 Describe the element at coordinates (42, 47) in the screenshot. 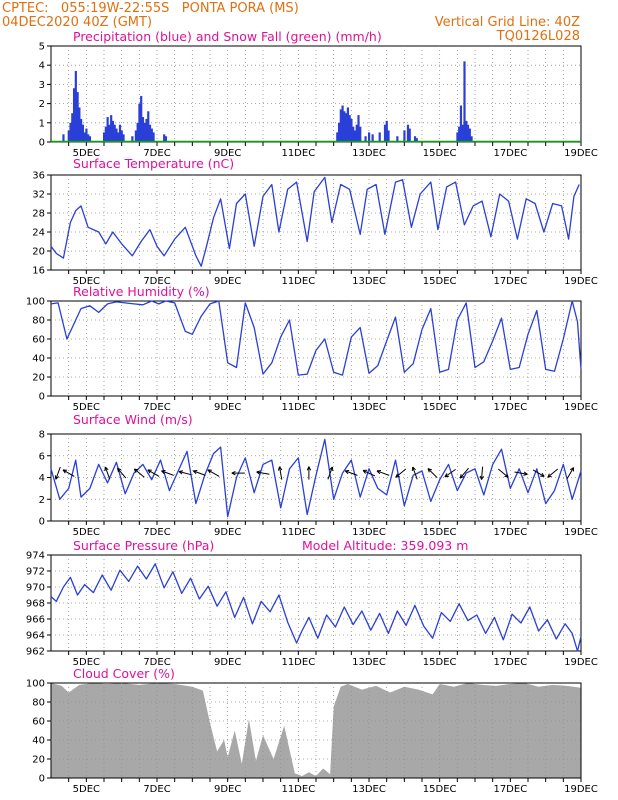

I see `y-tick-label: 5` at that location.